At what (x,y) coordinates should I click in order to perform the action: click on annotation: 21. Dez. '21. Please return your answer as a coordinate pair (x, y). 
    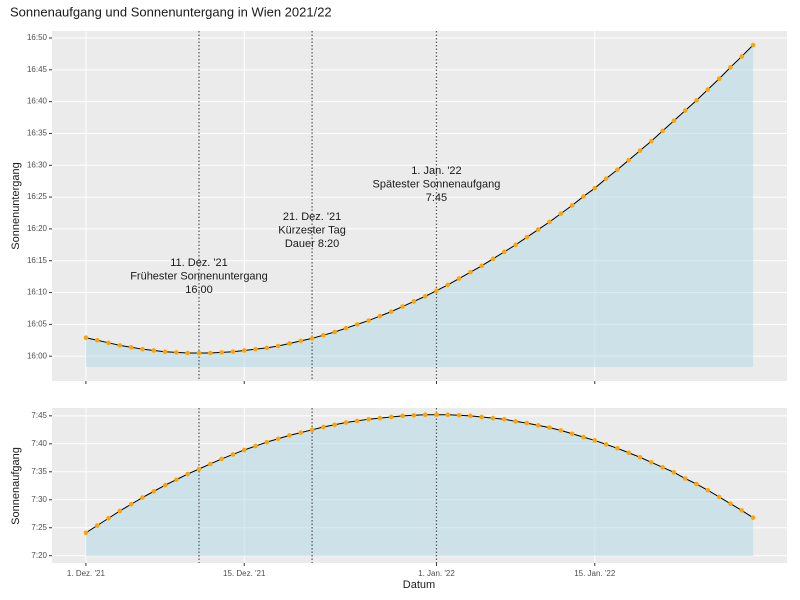
    Looking at the image, I should click on (312, 217).